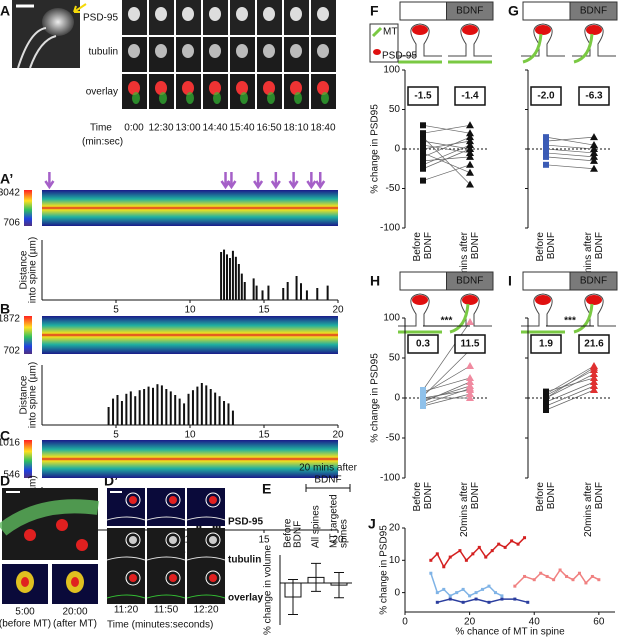 The width and height of the screenshot is (626, 640). What do you see at coordinates (11, 351) in the screenshot?
I see `colorbar-label: 702` at bounding box center [11, 351].